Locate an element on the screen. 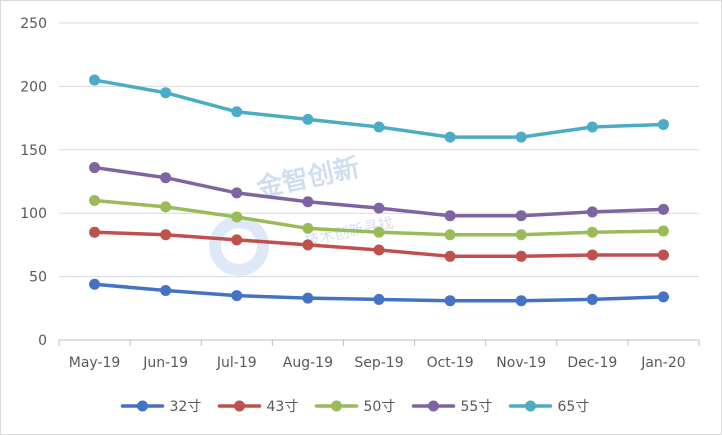  x-tick-label: Jun-19 is located at coordinates (165, 363).